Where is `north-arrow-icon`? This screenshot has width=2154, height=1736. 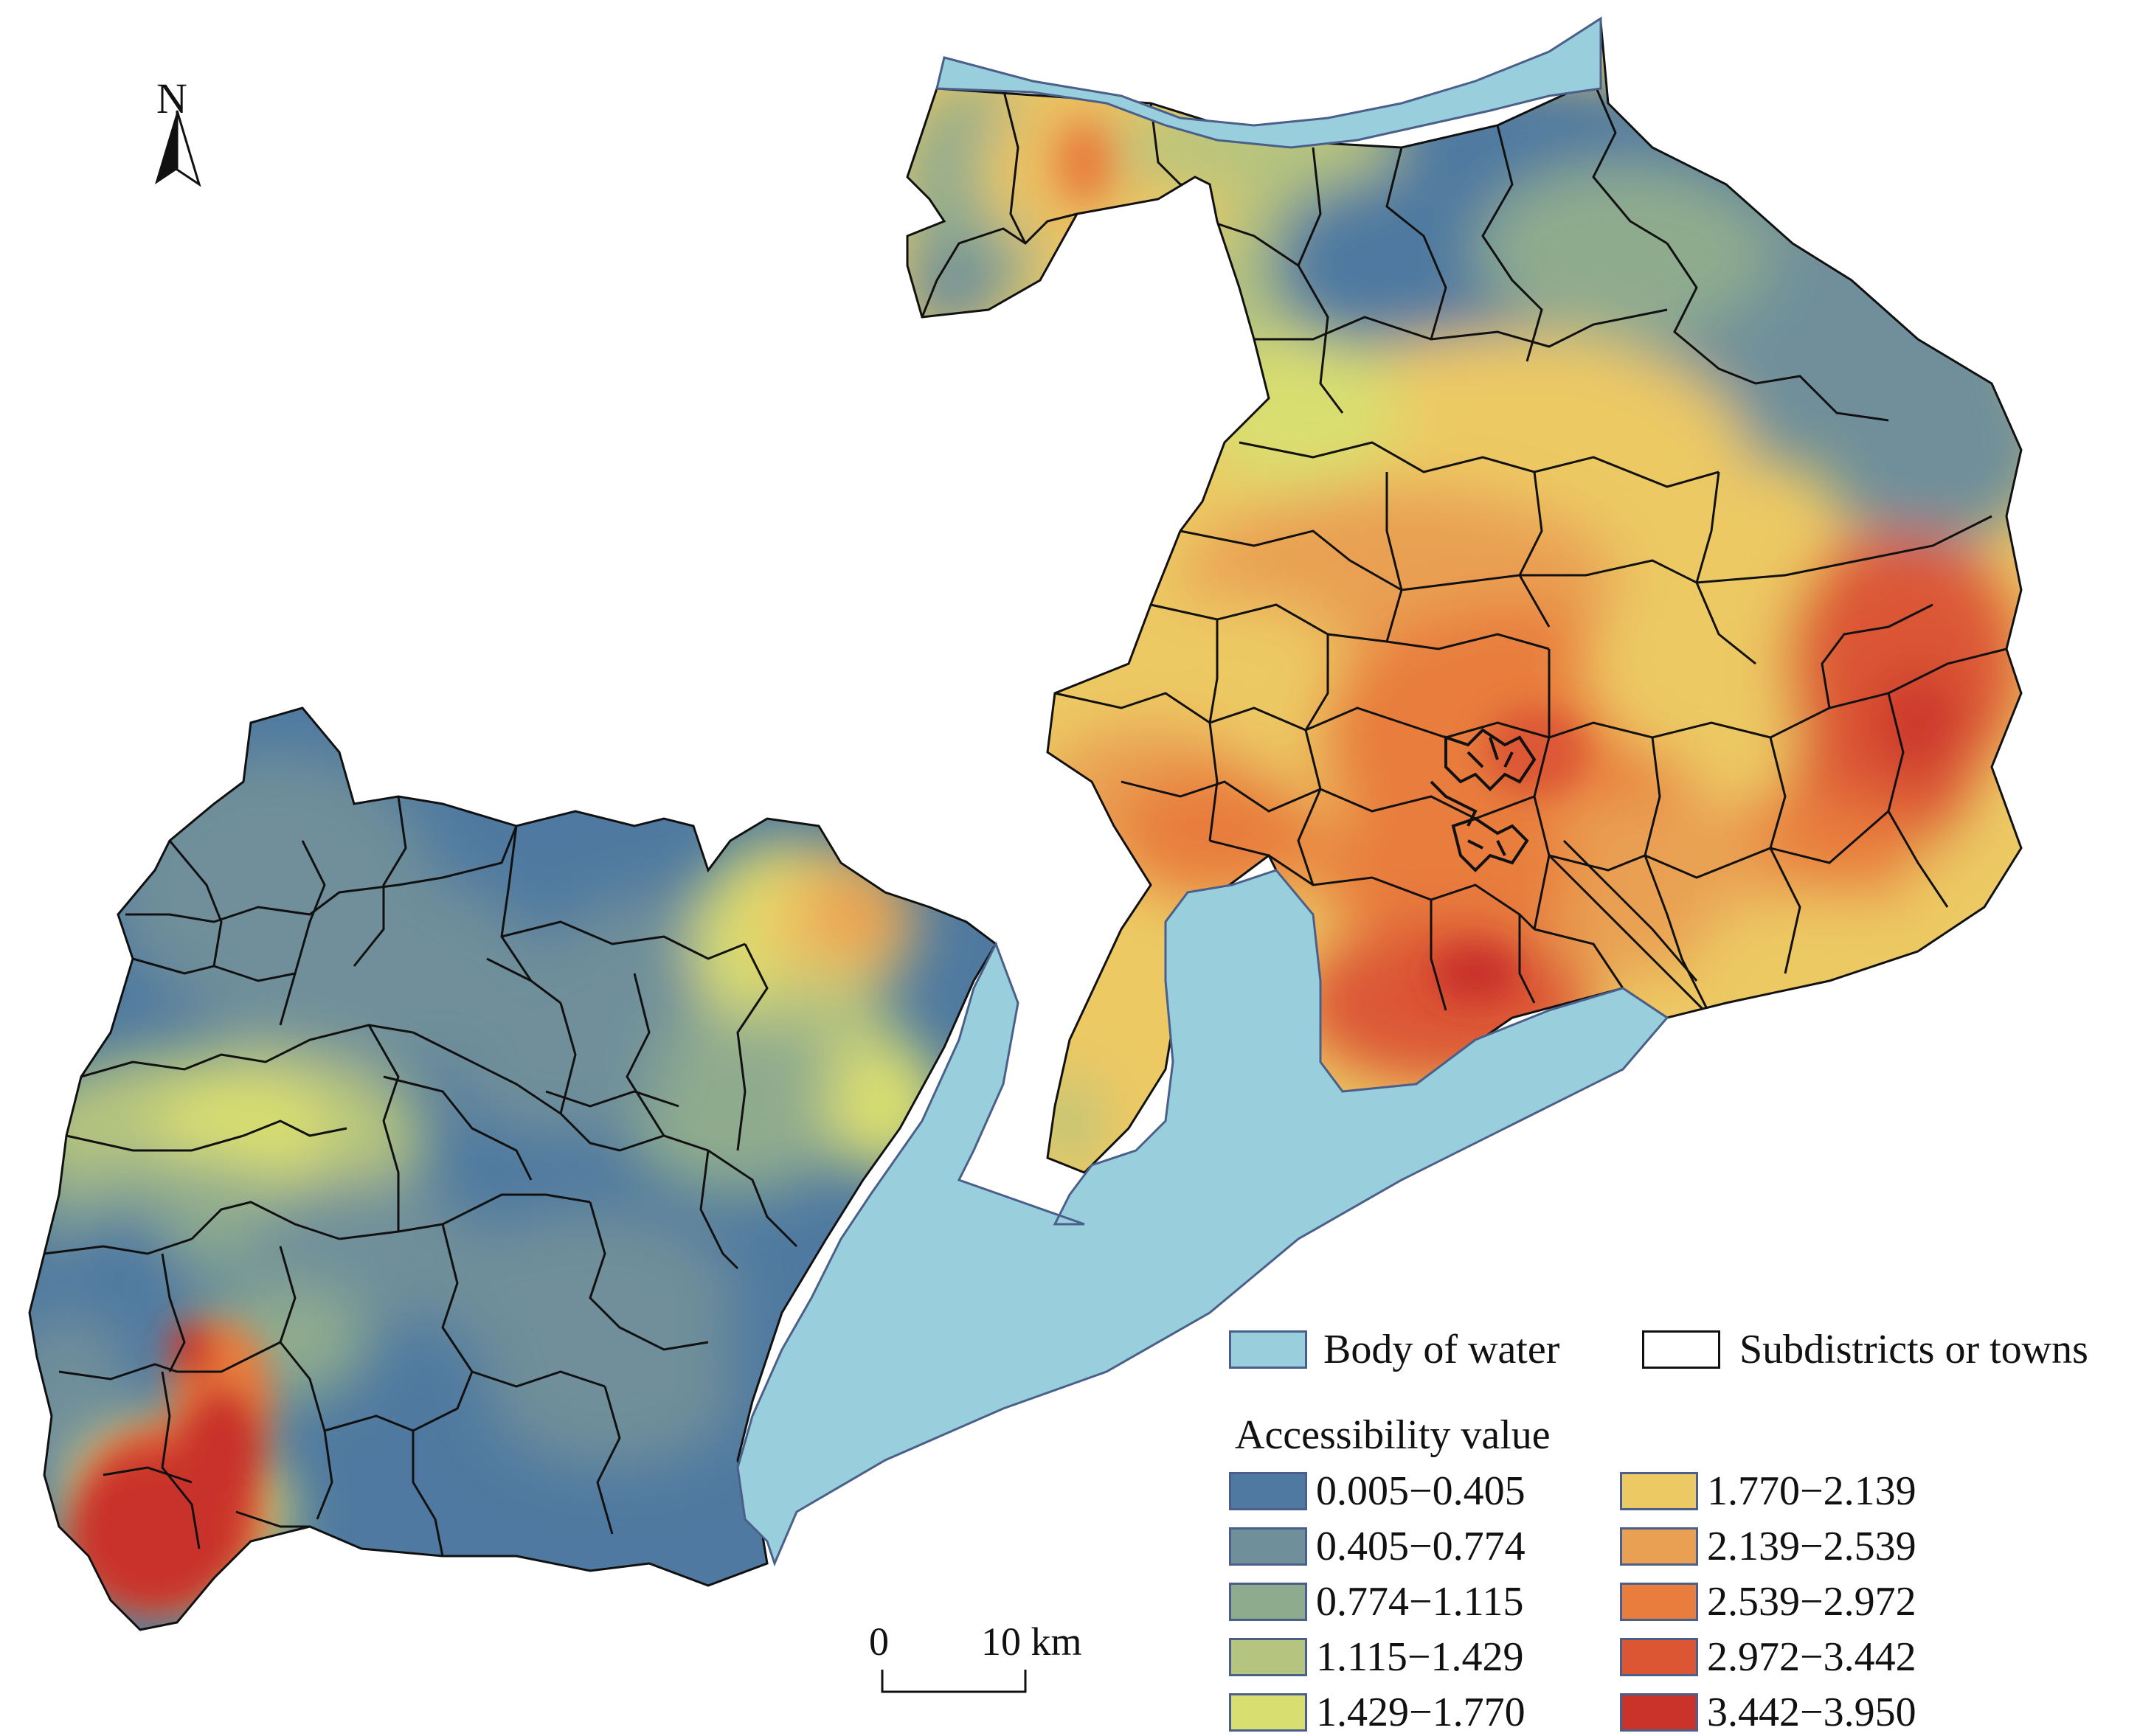
north-arrow-icon is located at coordinates (178, 149).